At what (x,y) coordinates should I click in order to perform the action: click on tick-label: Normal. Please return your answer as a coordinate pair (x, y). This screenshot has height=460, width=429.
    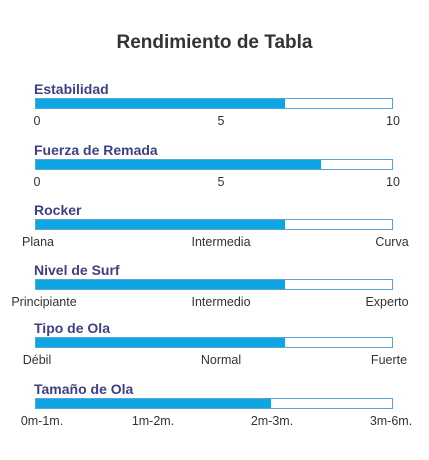
    Looking at the image, I should click on (221, 360).